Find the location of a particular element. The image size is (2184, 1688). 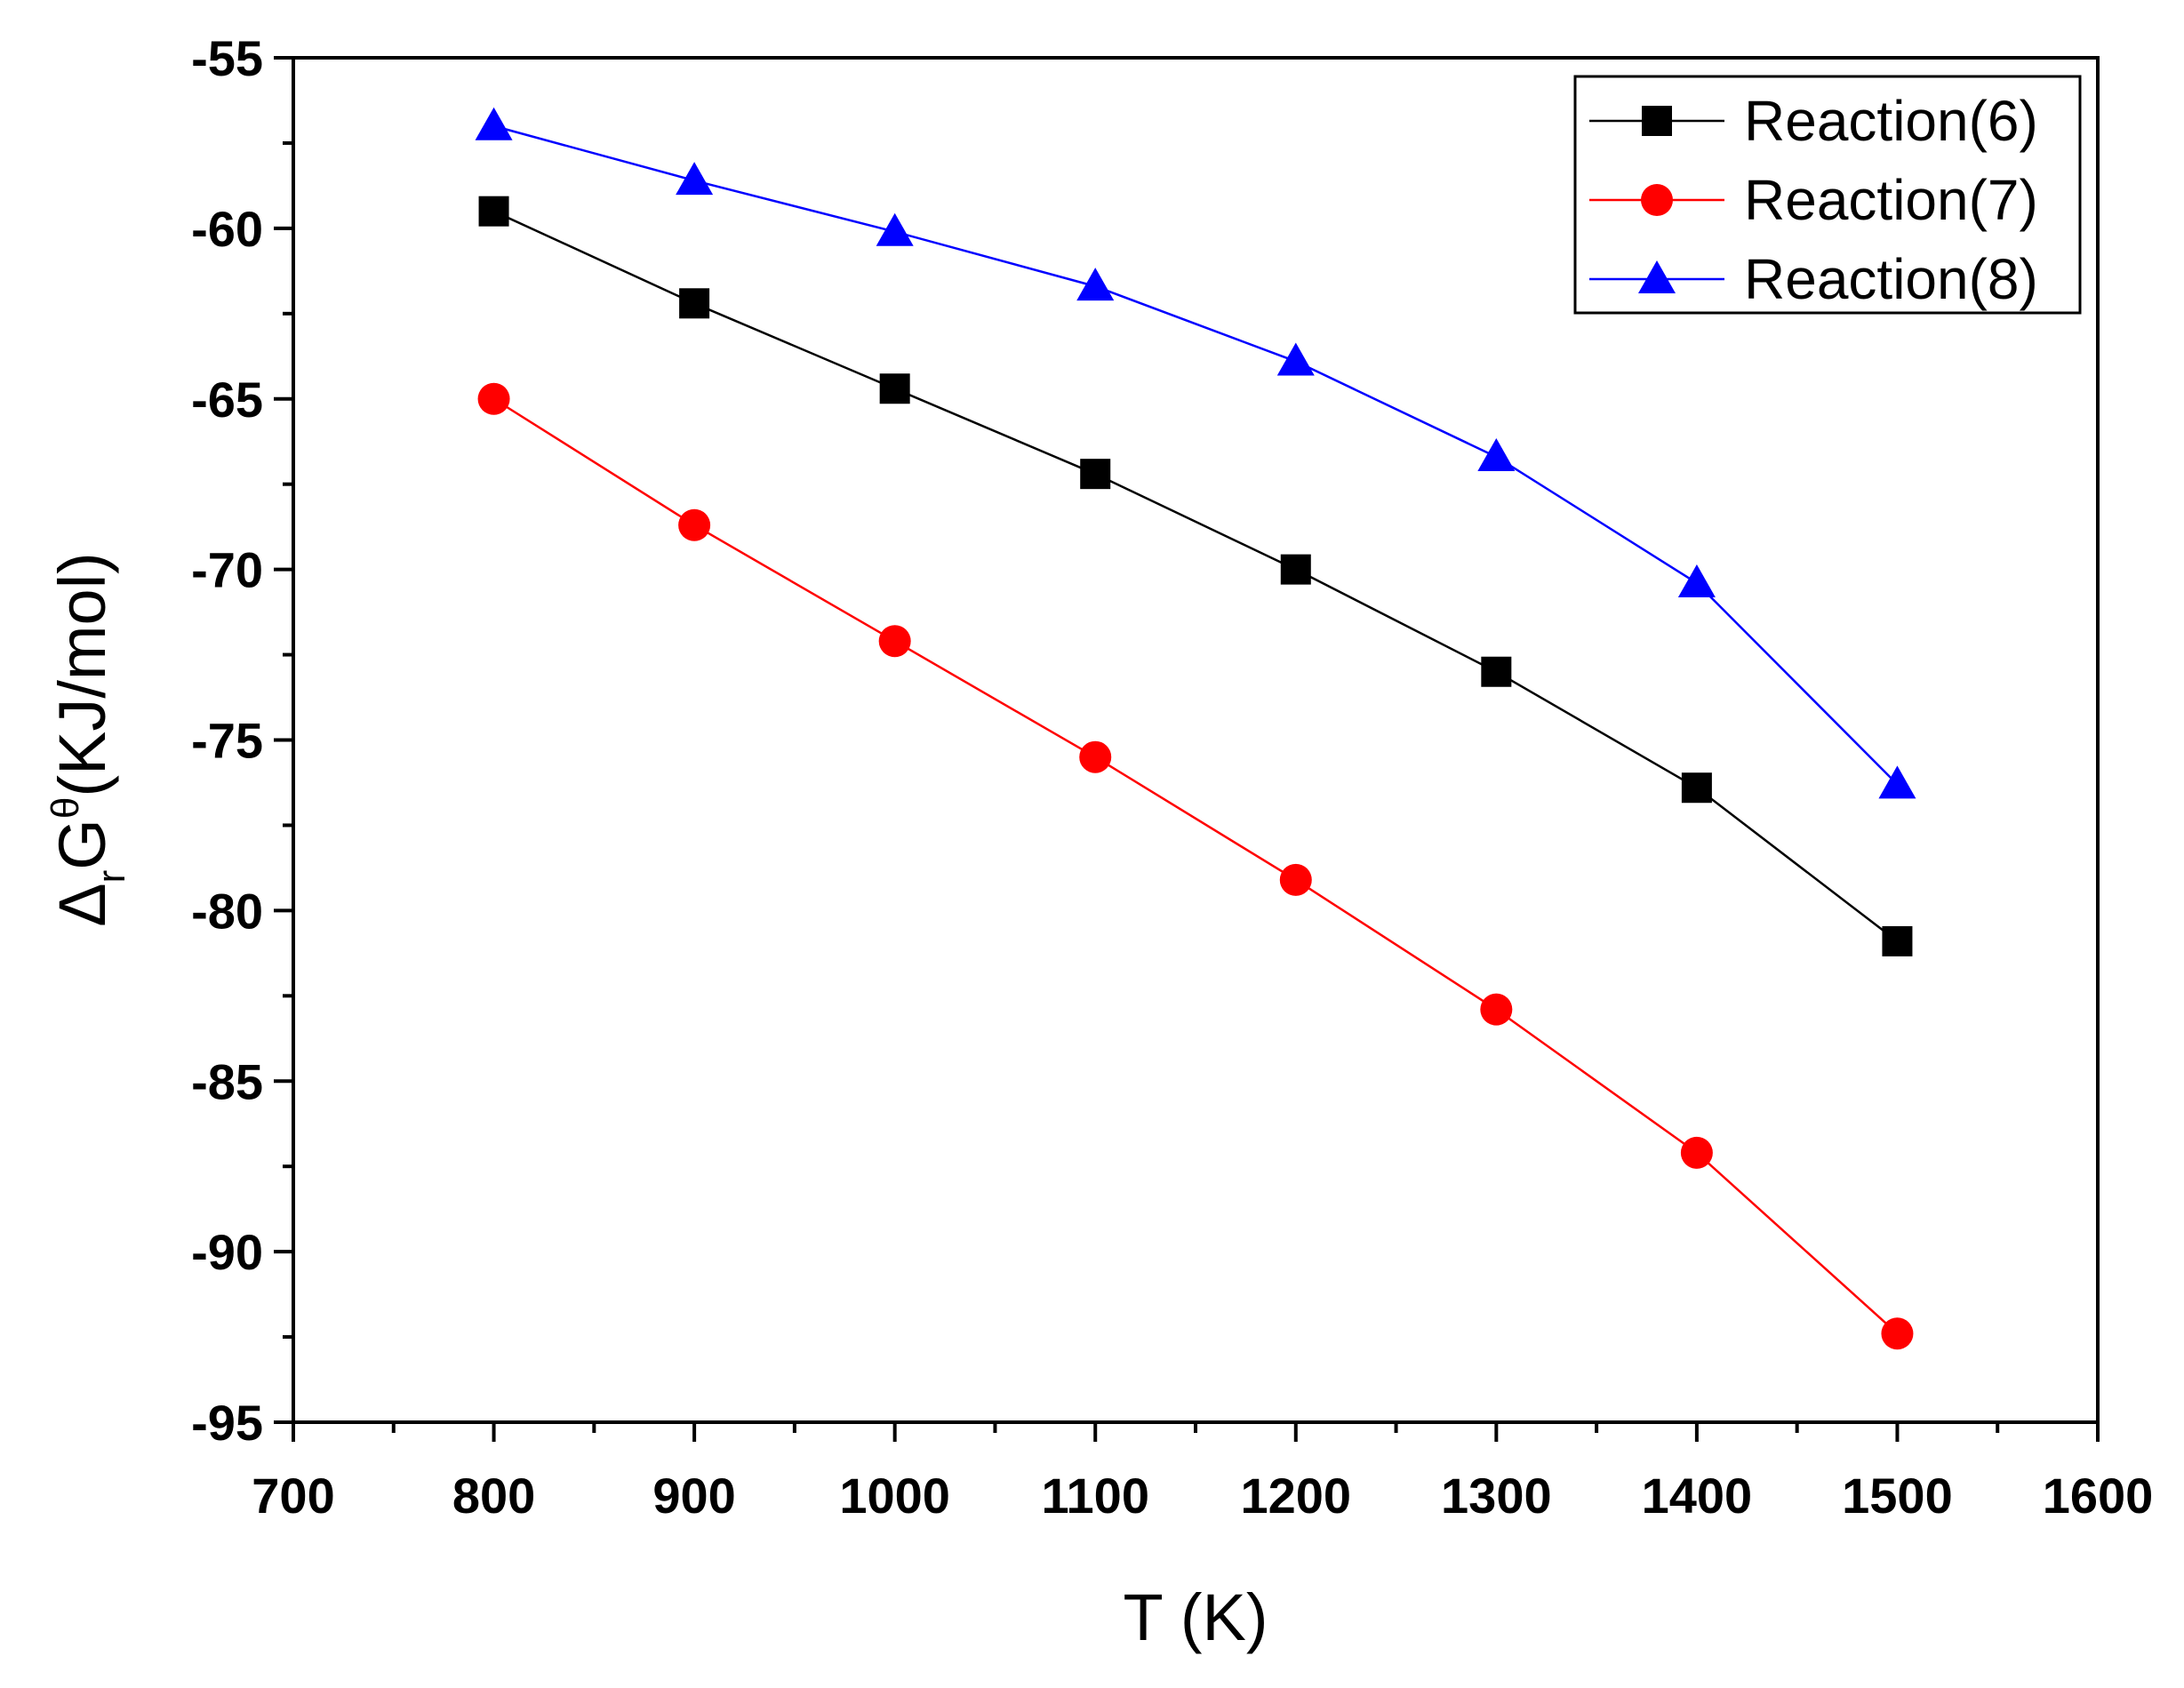

y-tick-label: -55 is located at coordinates (227, 58).